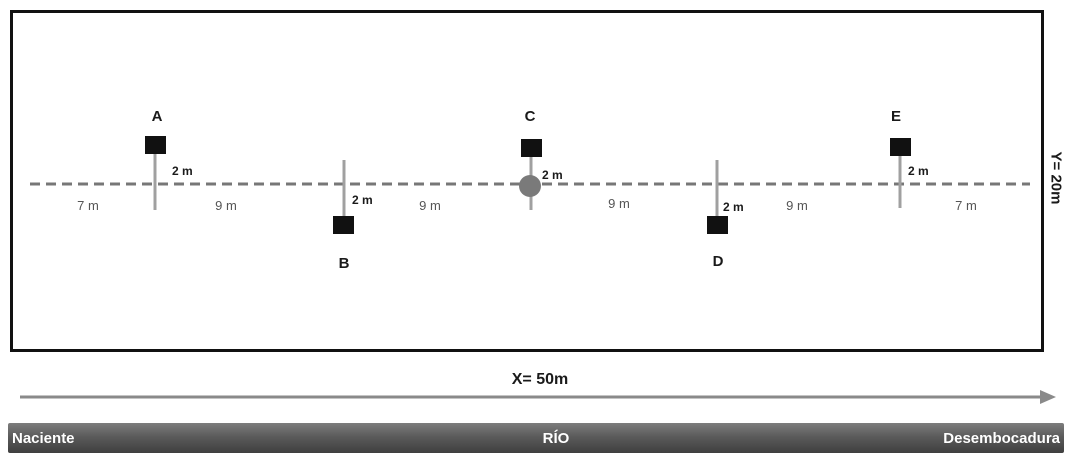 The width and height of the screenshot is (1083, 455). I want to click on station-e-marker, so click(900, 147).